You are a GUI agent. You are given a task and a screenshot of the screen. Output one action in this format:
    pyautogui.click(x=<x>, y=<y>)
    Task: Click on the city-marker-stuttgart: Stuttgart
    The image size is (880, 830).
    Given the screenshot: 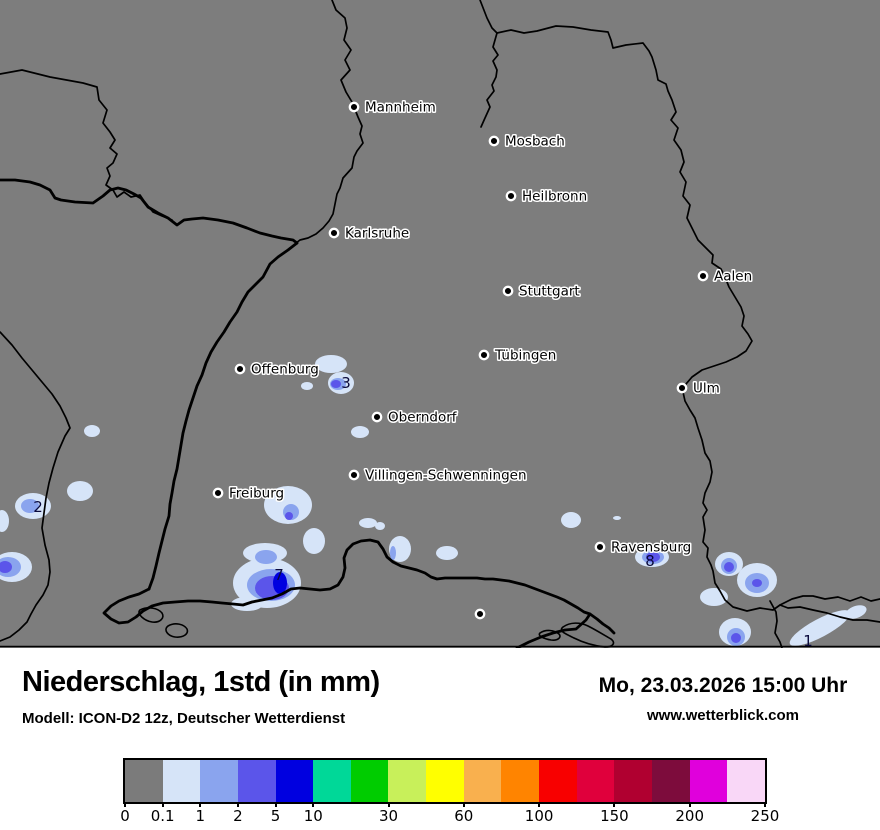 What is the action you would take?
    pyautogui.click(x=541, y=291)
    